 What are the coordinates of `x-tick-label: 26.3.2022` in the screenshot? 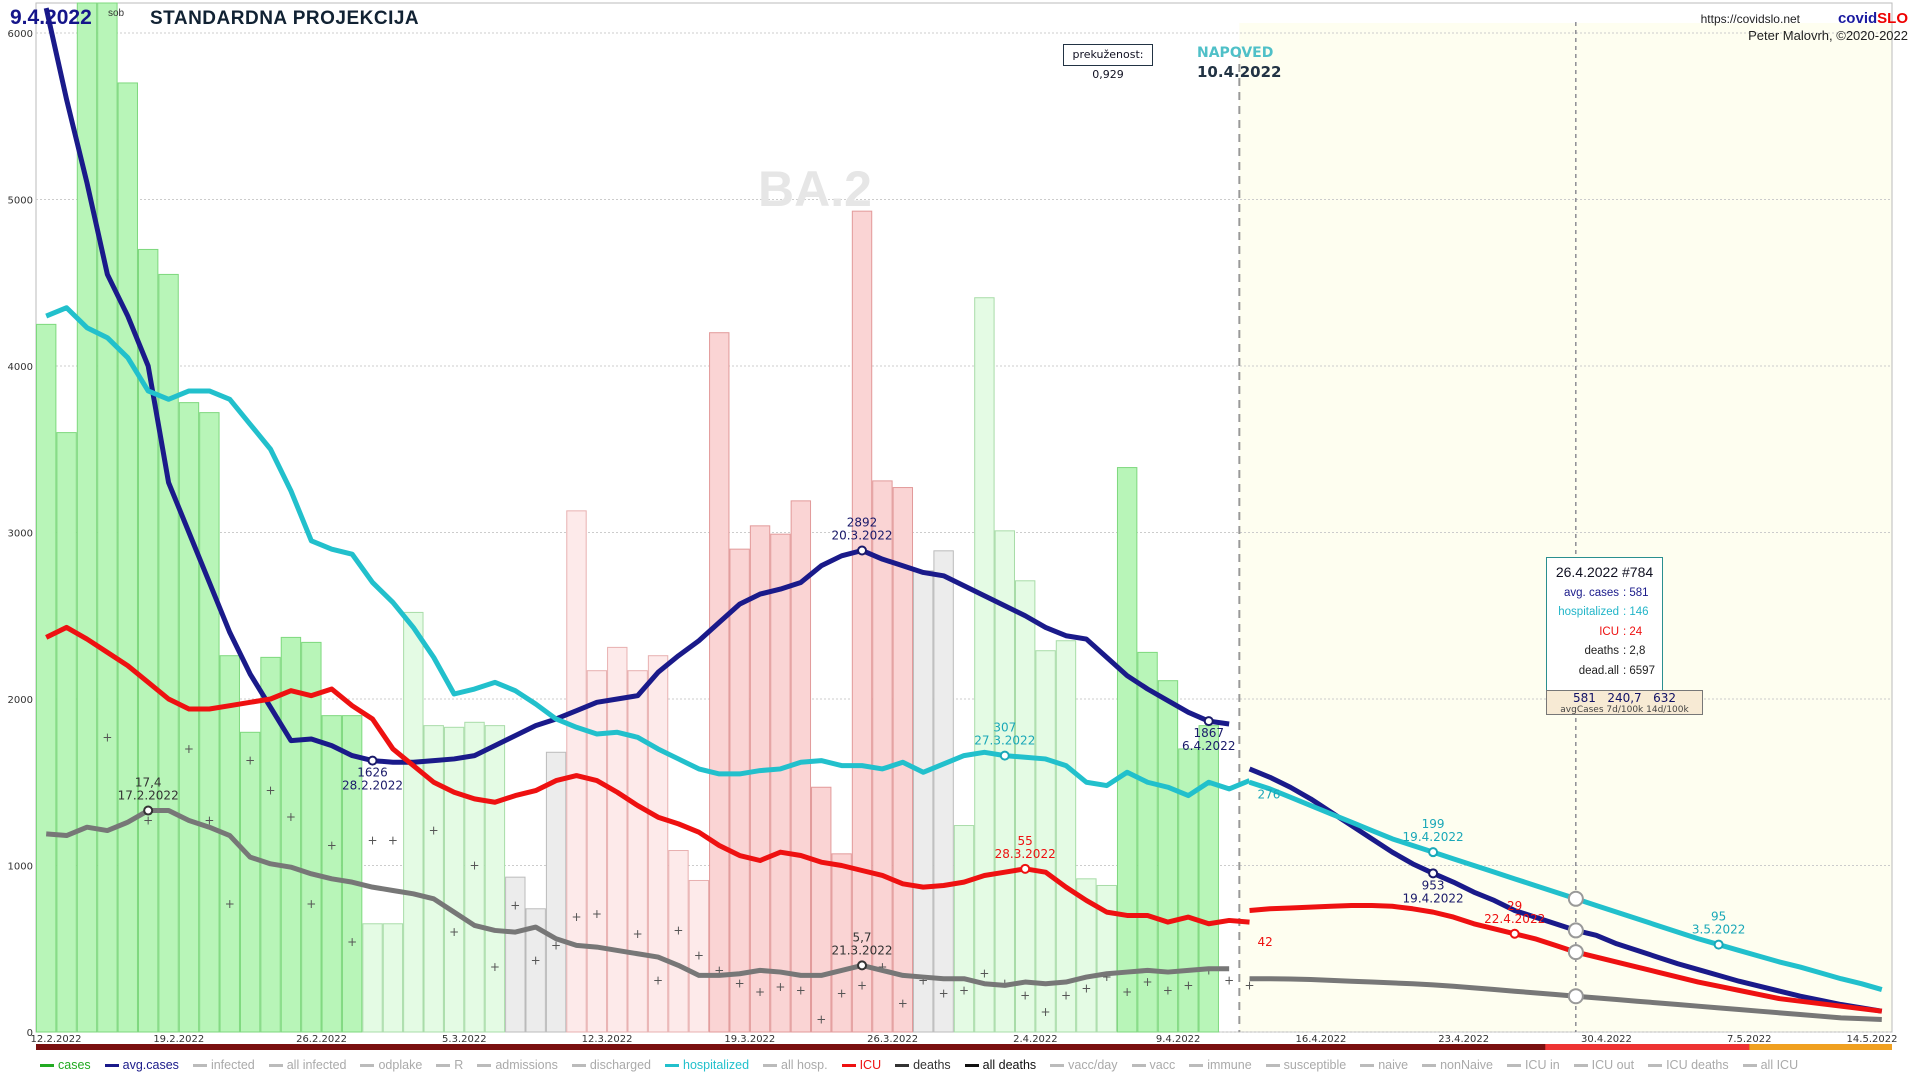 It's located at (892, 1039).